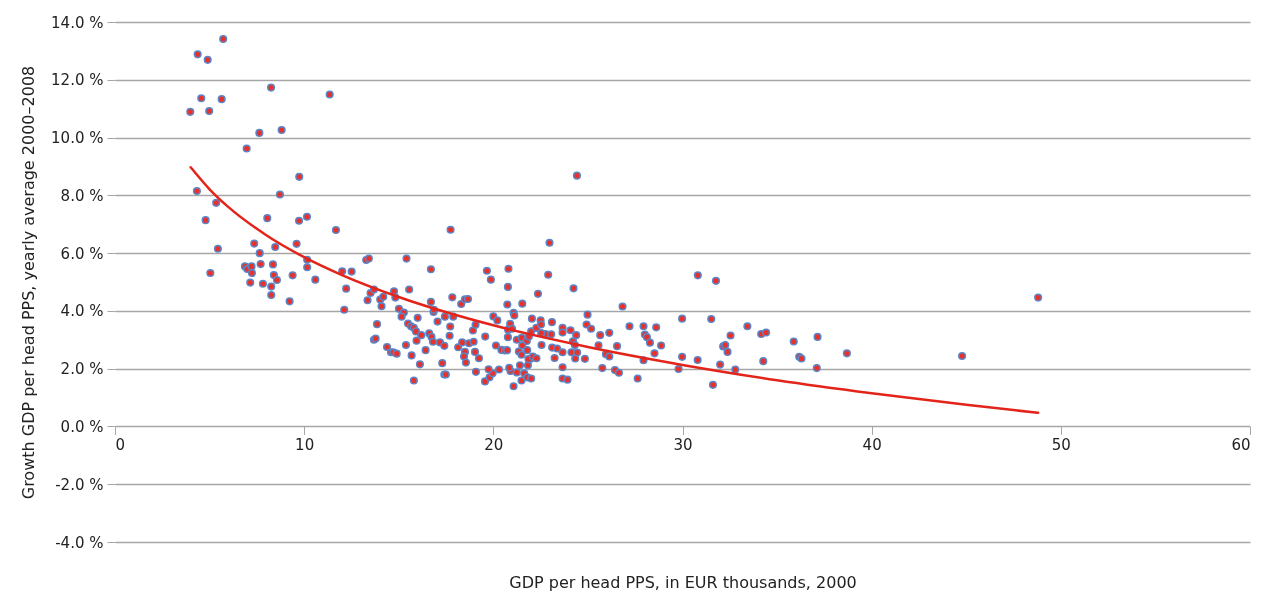 This screenshot has width=1271, height=596. What do you see at coordinates (683, 444) in the screenshot?
I see `x-tick-label: 30` at bounding box center [683, 444].